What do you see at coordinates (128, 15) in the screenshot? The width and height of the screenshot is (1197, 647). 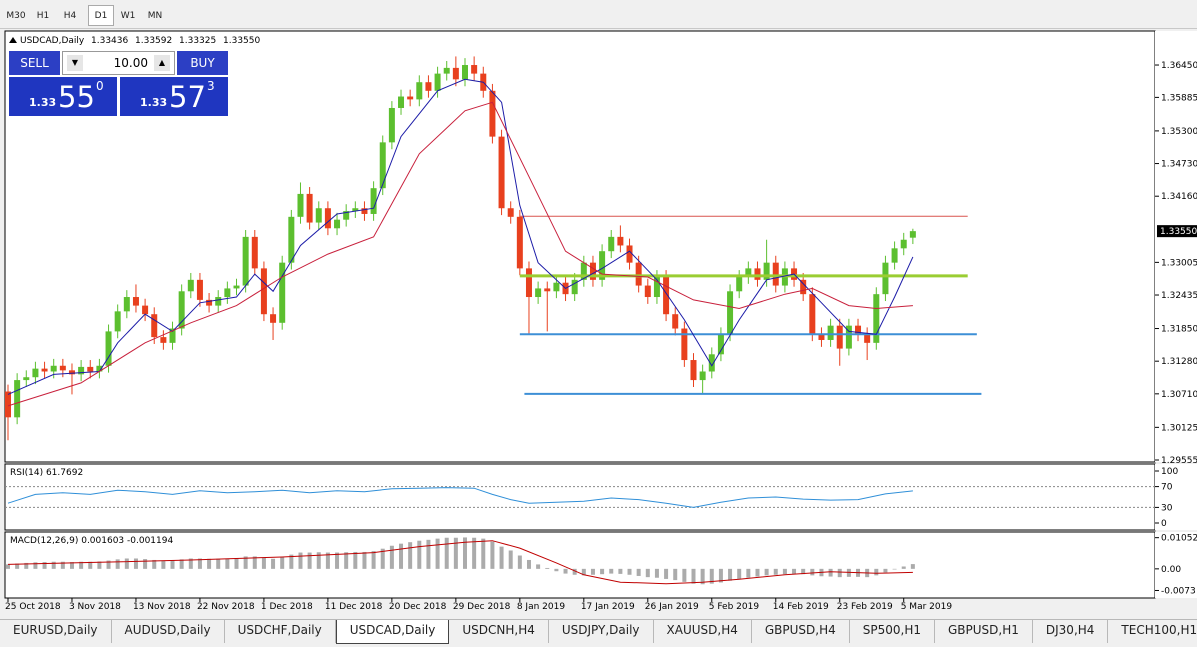 I see `timeframe-button: W1` at bounding box center [128, 15].